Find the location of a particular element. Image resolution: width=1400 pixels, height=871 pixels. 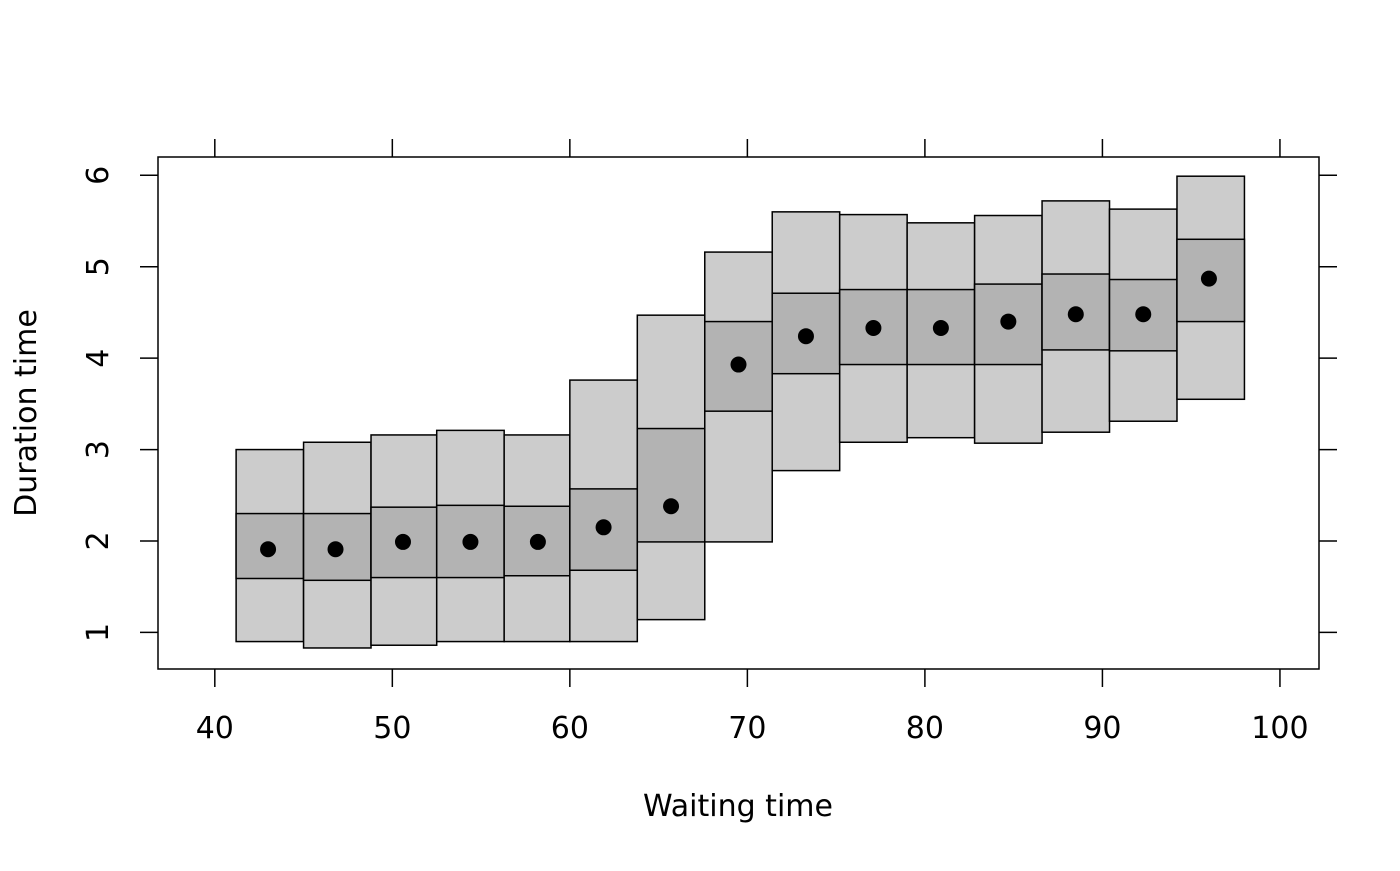

y-tick-label-2: 2 is located at coordinates (98, 540).